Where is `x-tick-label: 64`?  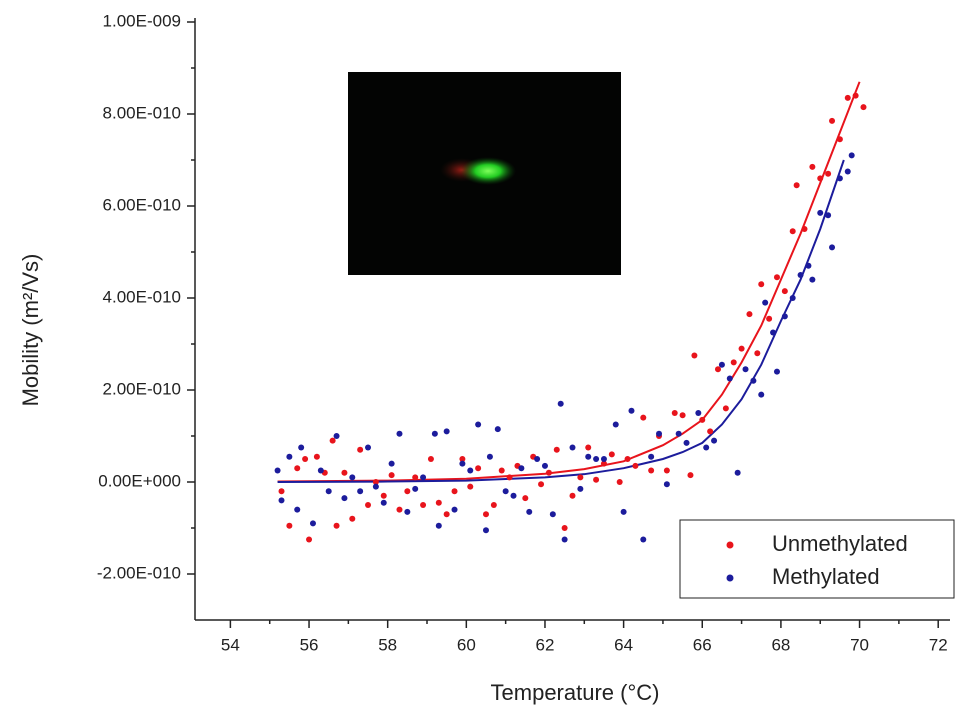
x-tick-label: 64 is located at coordinates (623, 644).